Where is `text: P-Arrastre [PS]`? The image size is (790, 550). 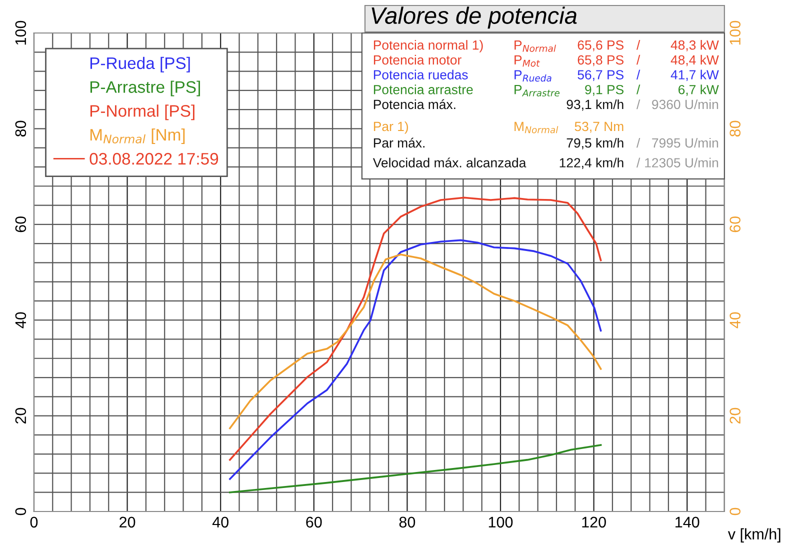
text: P-Arrastre [PS] is located at coordinates (145, 88).